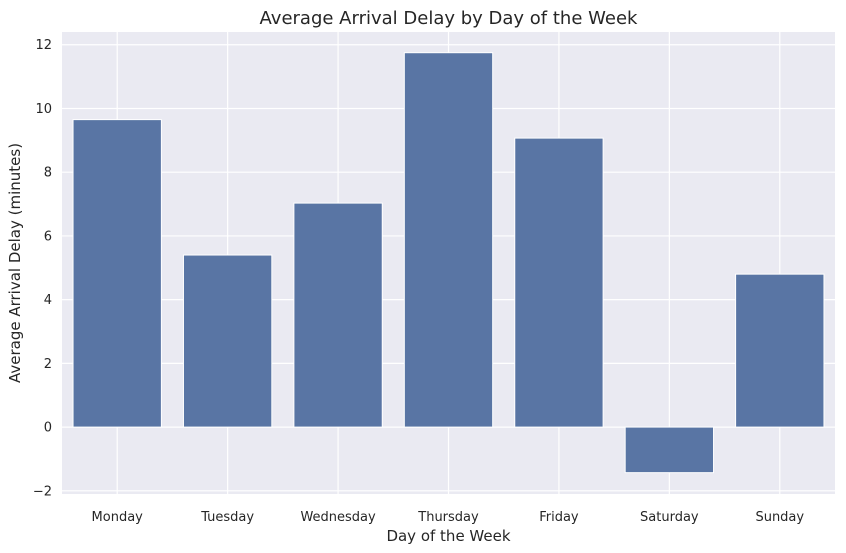 Image resolution: width=846 pixels, height=553 pixels. I want to click on y-tick-label: 10, so click(43, 109).